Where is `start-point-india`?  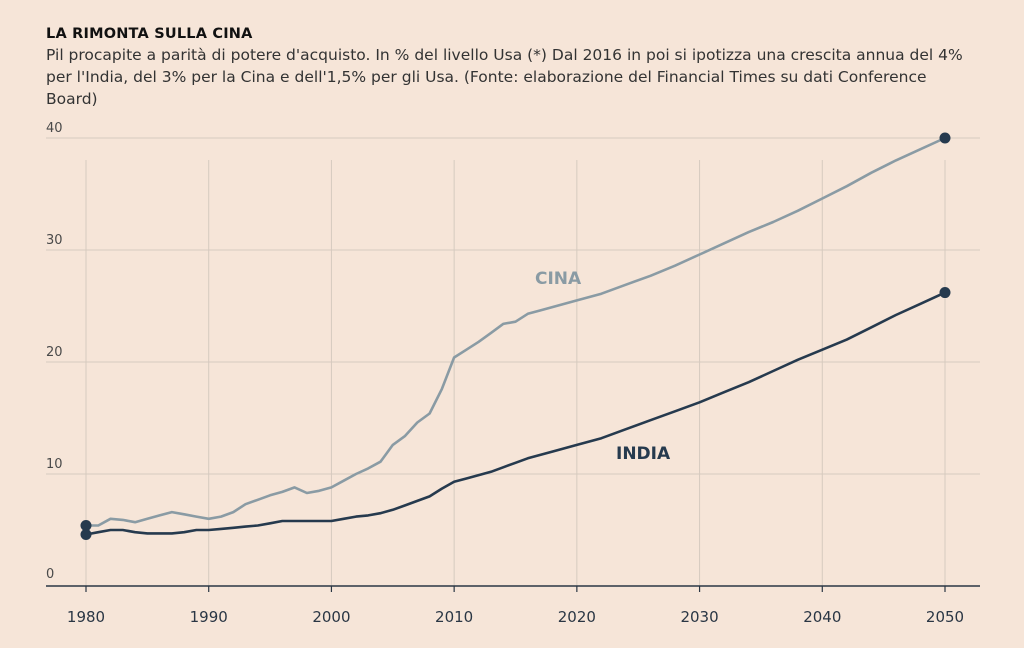
start-point-india is located at coordinates (86, 534).